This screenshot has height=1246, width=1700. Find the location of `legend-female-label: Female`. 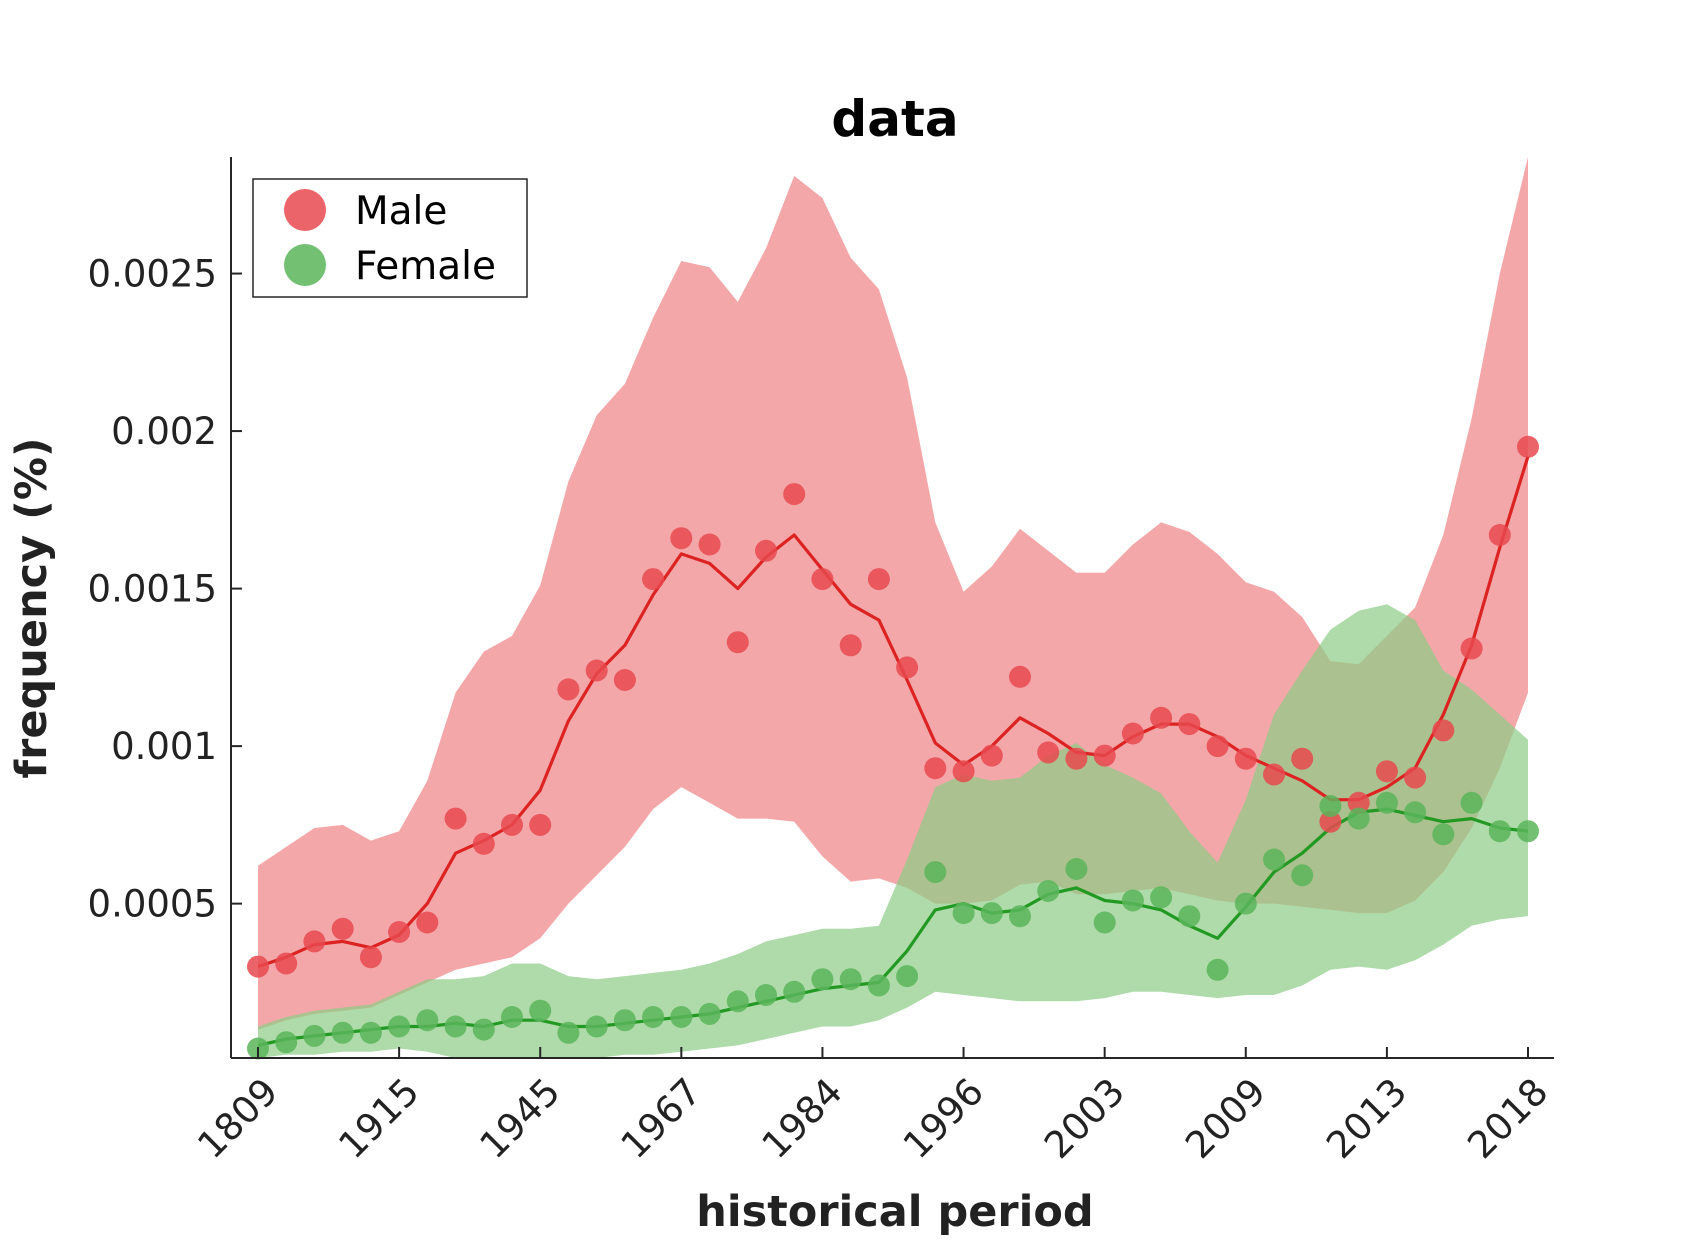

legend-female-label: Female is located at coordinates (425, 266).